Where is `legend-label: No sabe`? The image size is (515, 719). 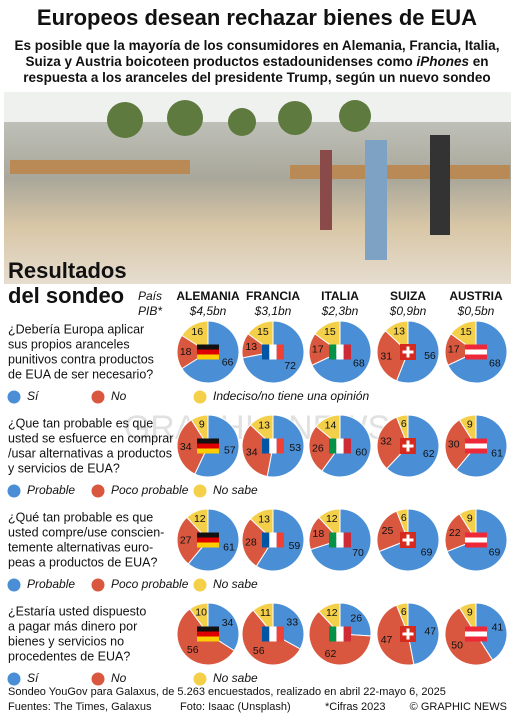 legend-label: No sabe is located at coordinates (235, 678).